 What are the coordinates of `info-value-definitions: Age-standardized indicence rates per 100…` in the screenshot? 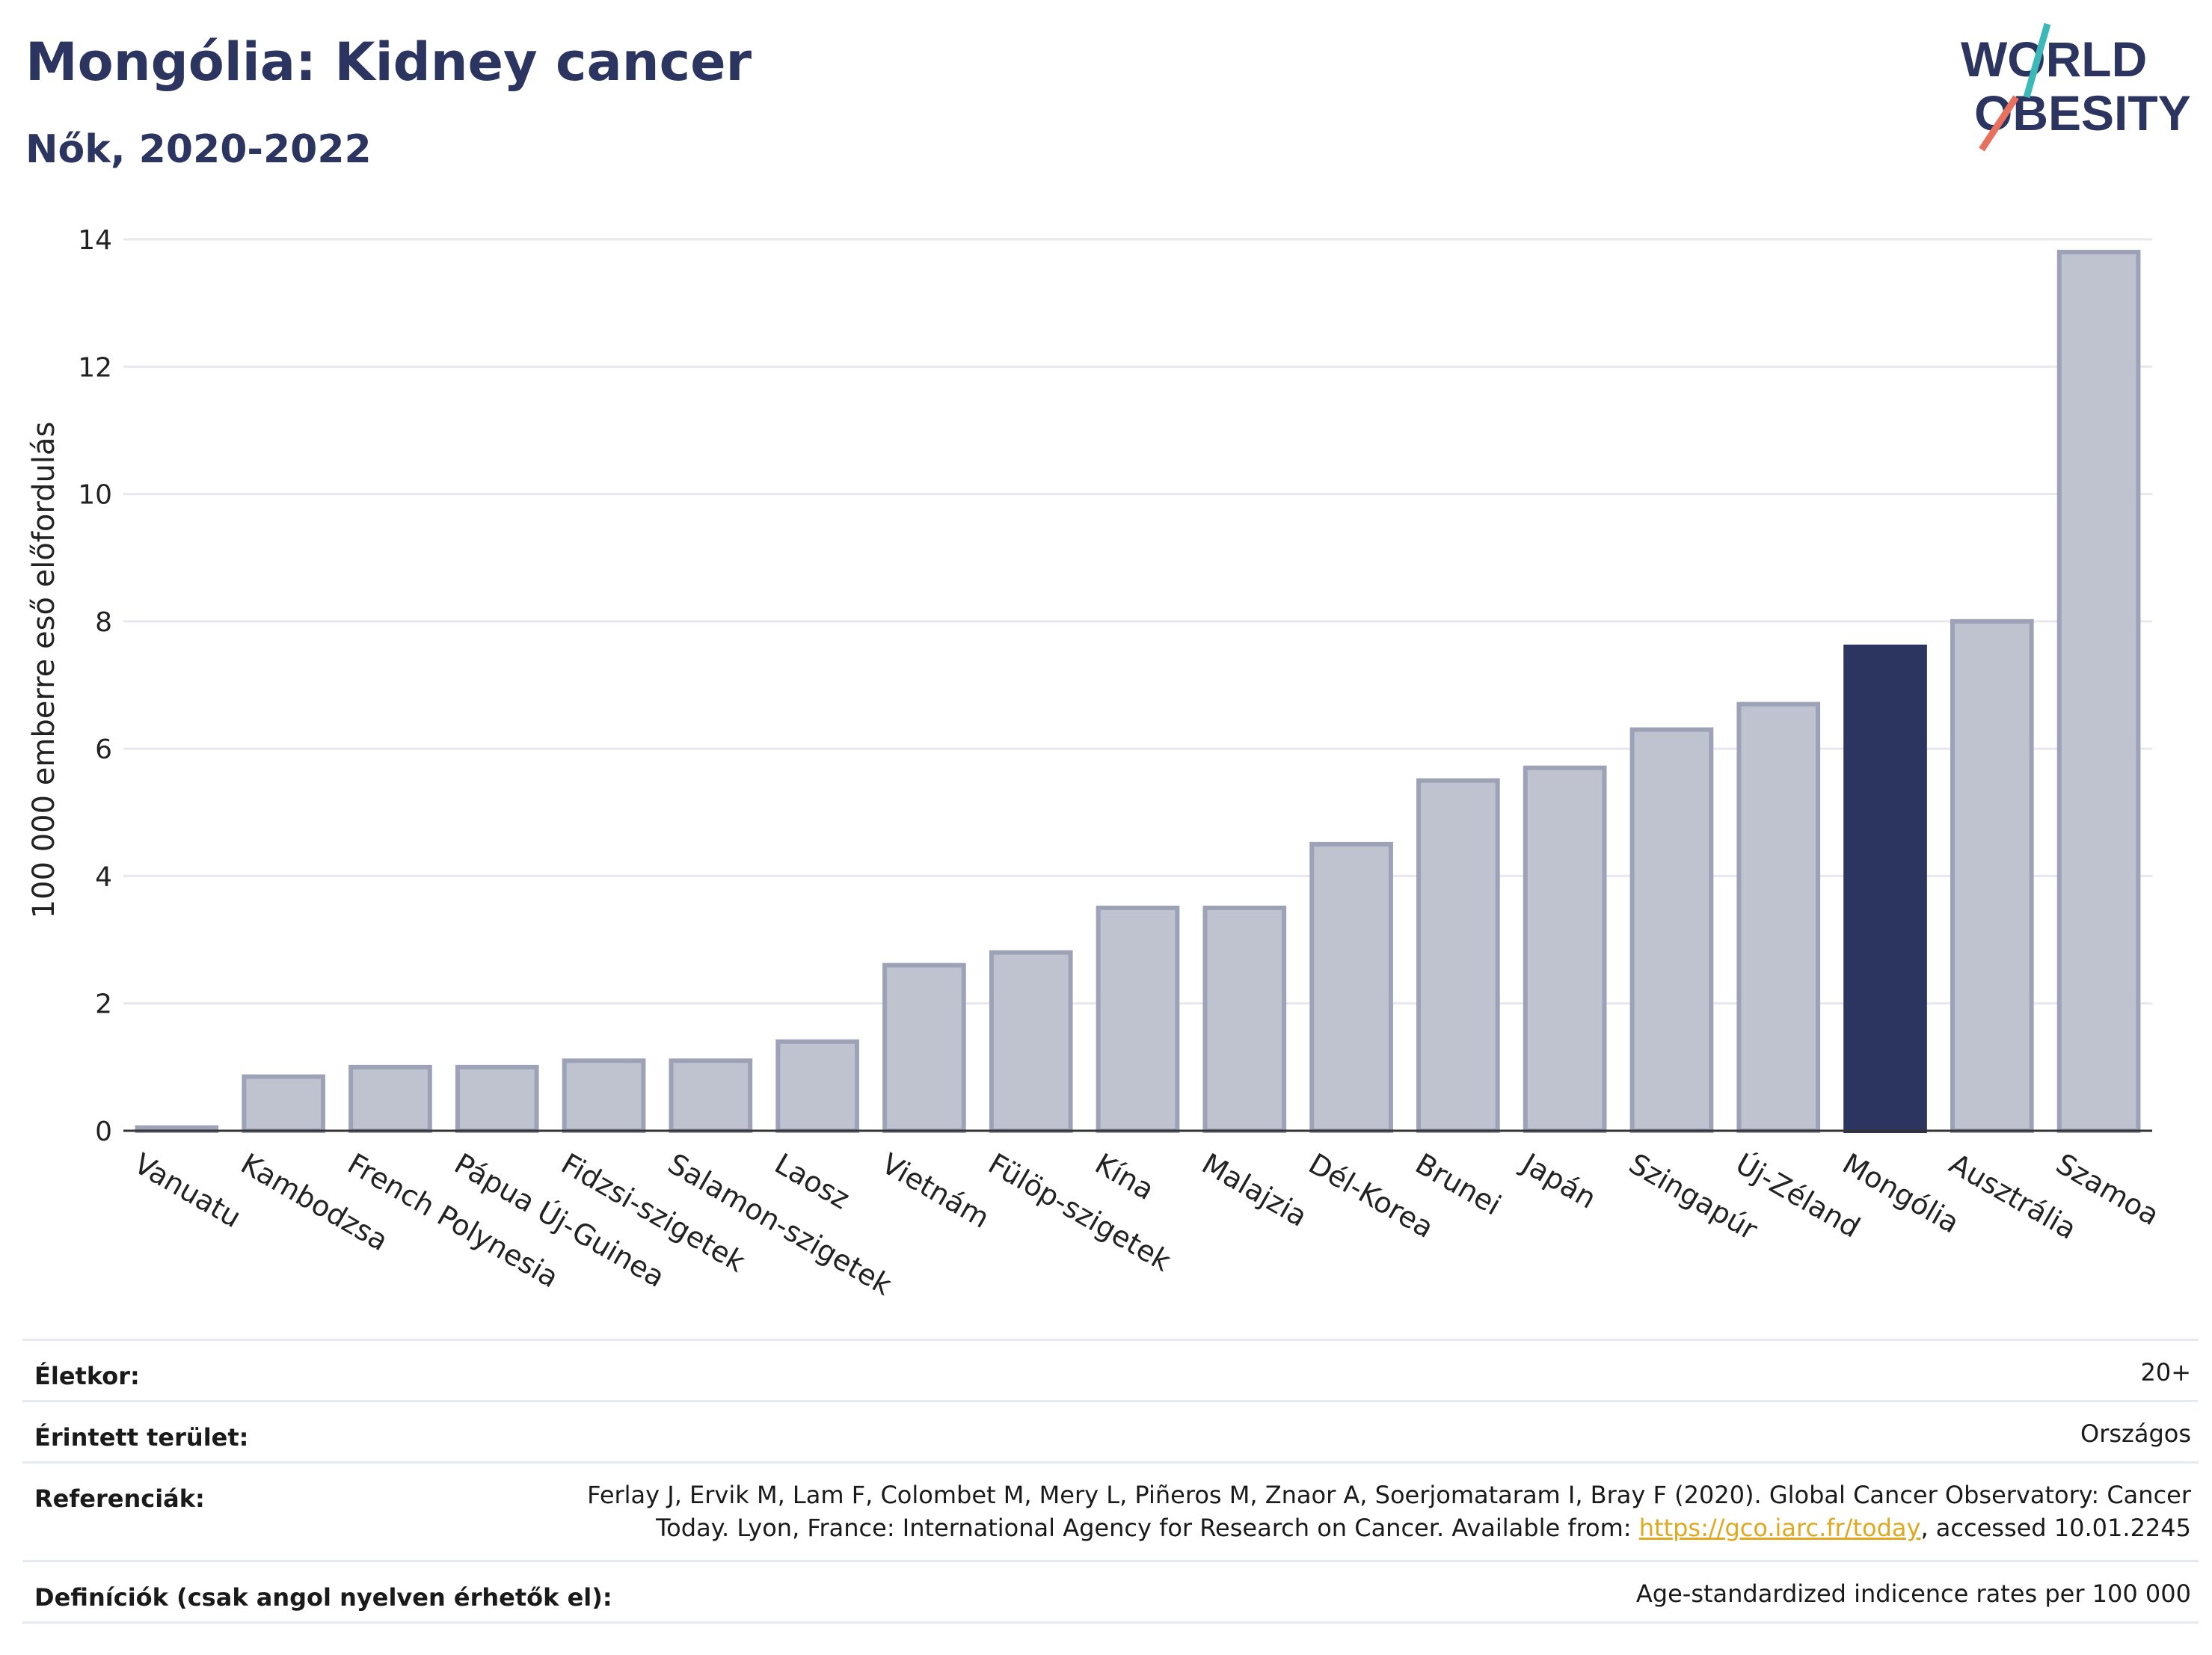 It's located at (1913, 1593).